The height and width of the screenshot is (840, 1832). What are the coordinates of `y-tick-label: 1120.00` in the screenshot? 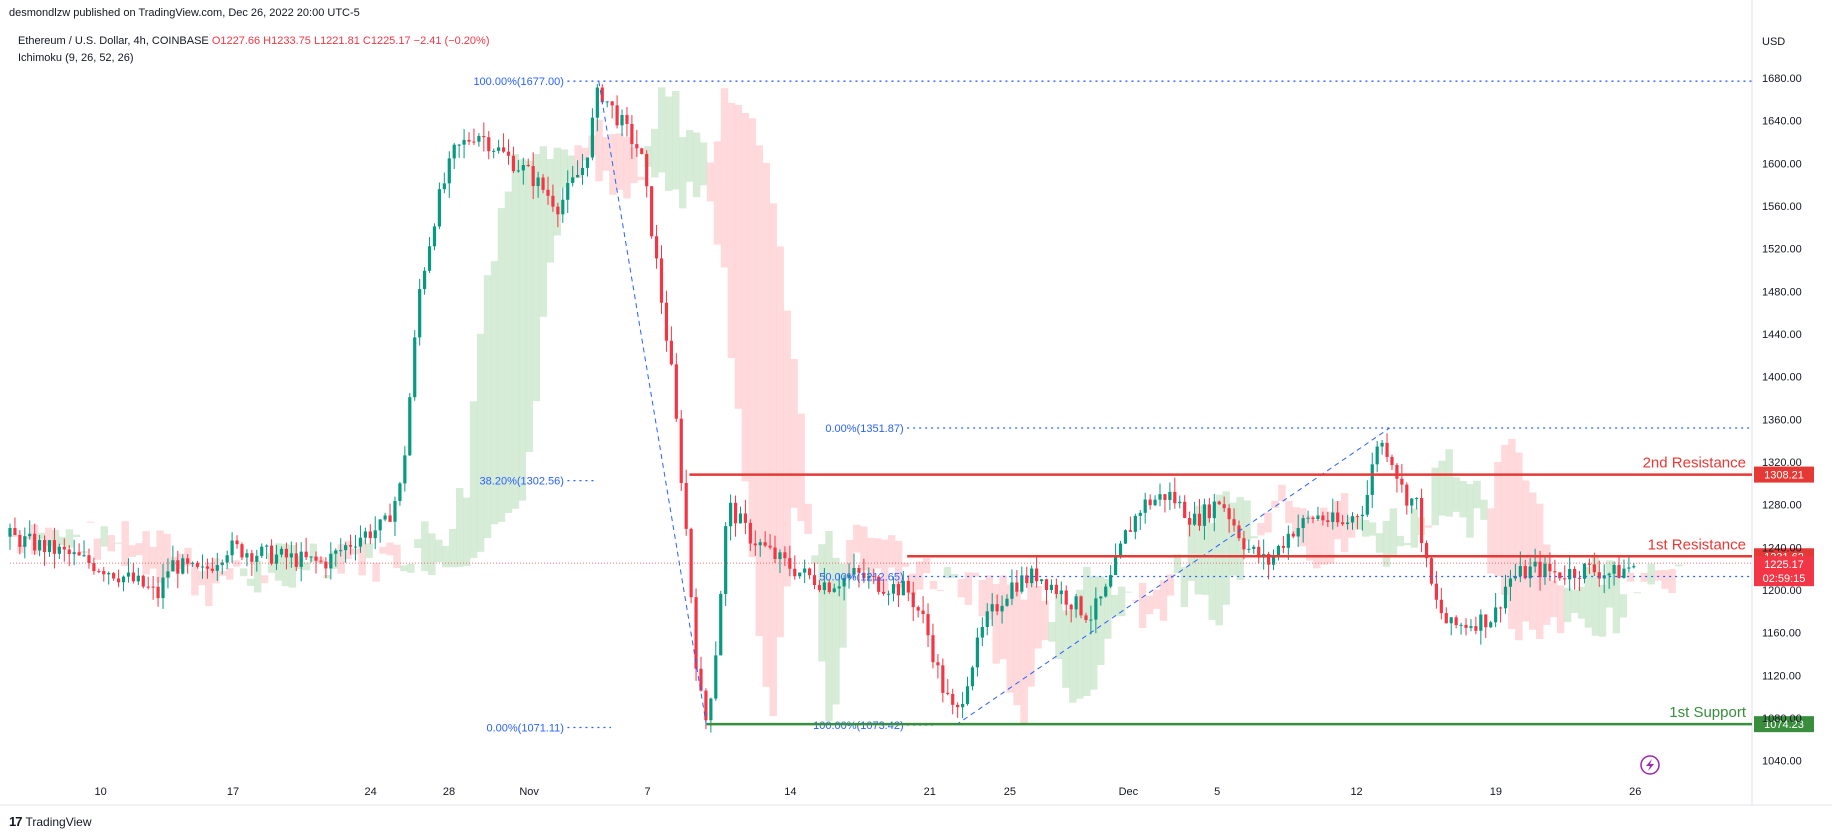 It's located at (1781, 676).